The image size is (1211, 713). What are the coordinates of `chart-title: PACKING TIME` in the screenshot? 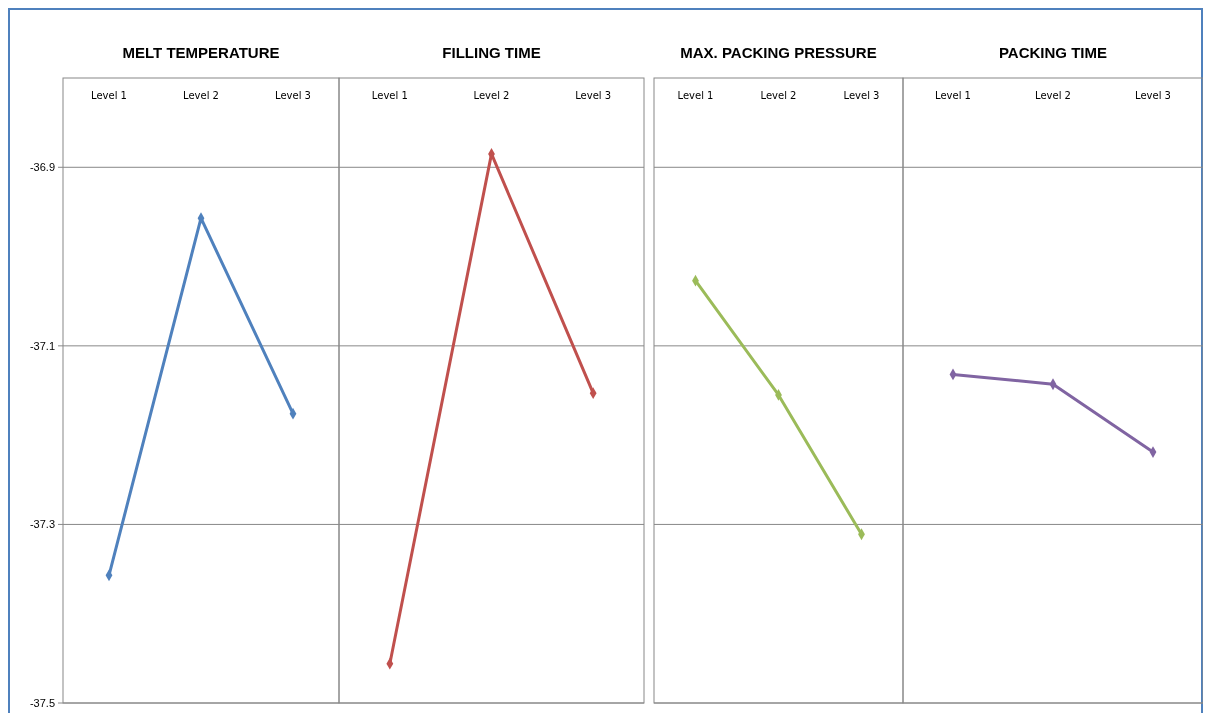 It's located at (1053, 52).